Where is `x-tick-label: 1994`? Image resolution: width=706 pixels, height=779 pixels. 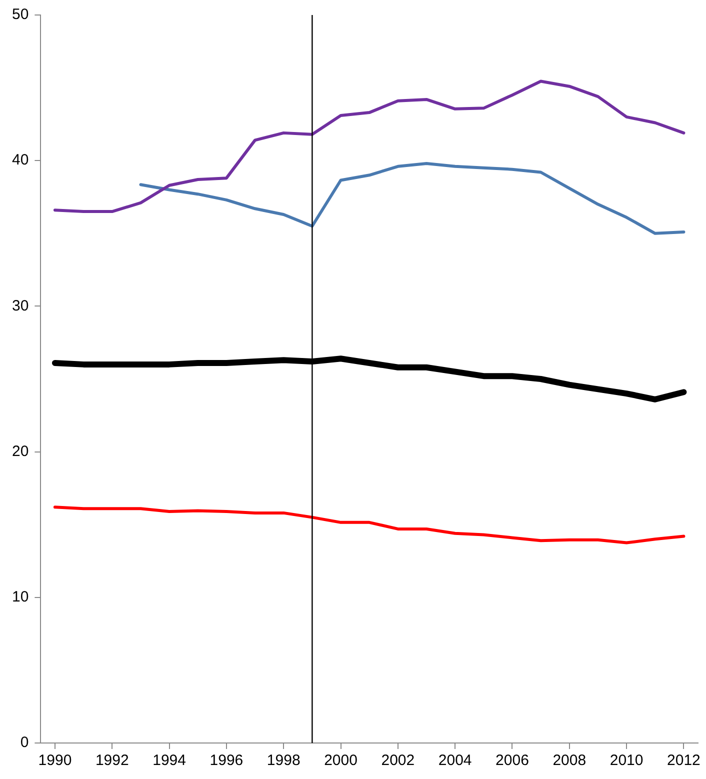 x-tick-label: 1994 is located at coordinates (169, 761).